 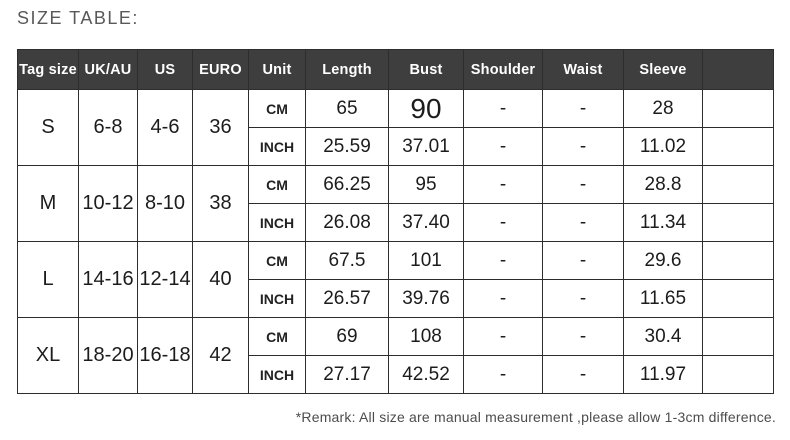 I want to click on sleeve-cell: 11.65, so click(x=663, y=298).